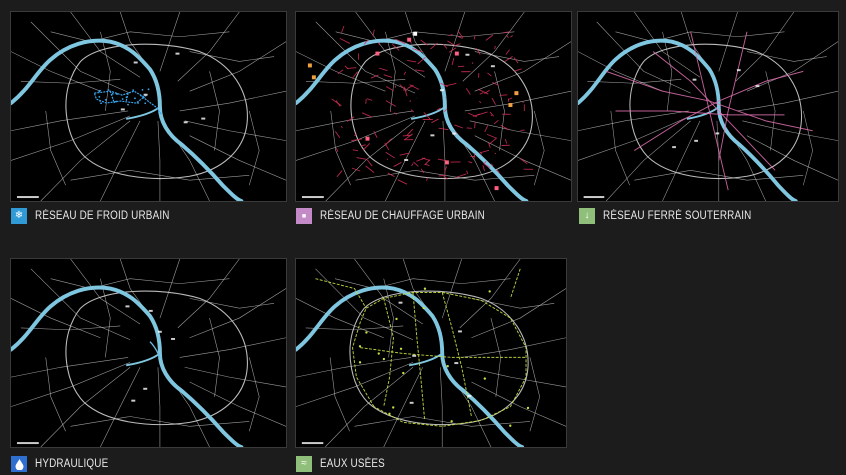 Image resolution: width=846 pixels, height=475 pixels. I want to click on street-grid, so click(433, 106).